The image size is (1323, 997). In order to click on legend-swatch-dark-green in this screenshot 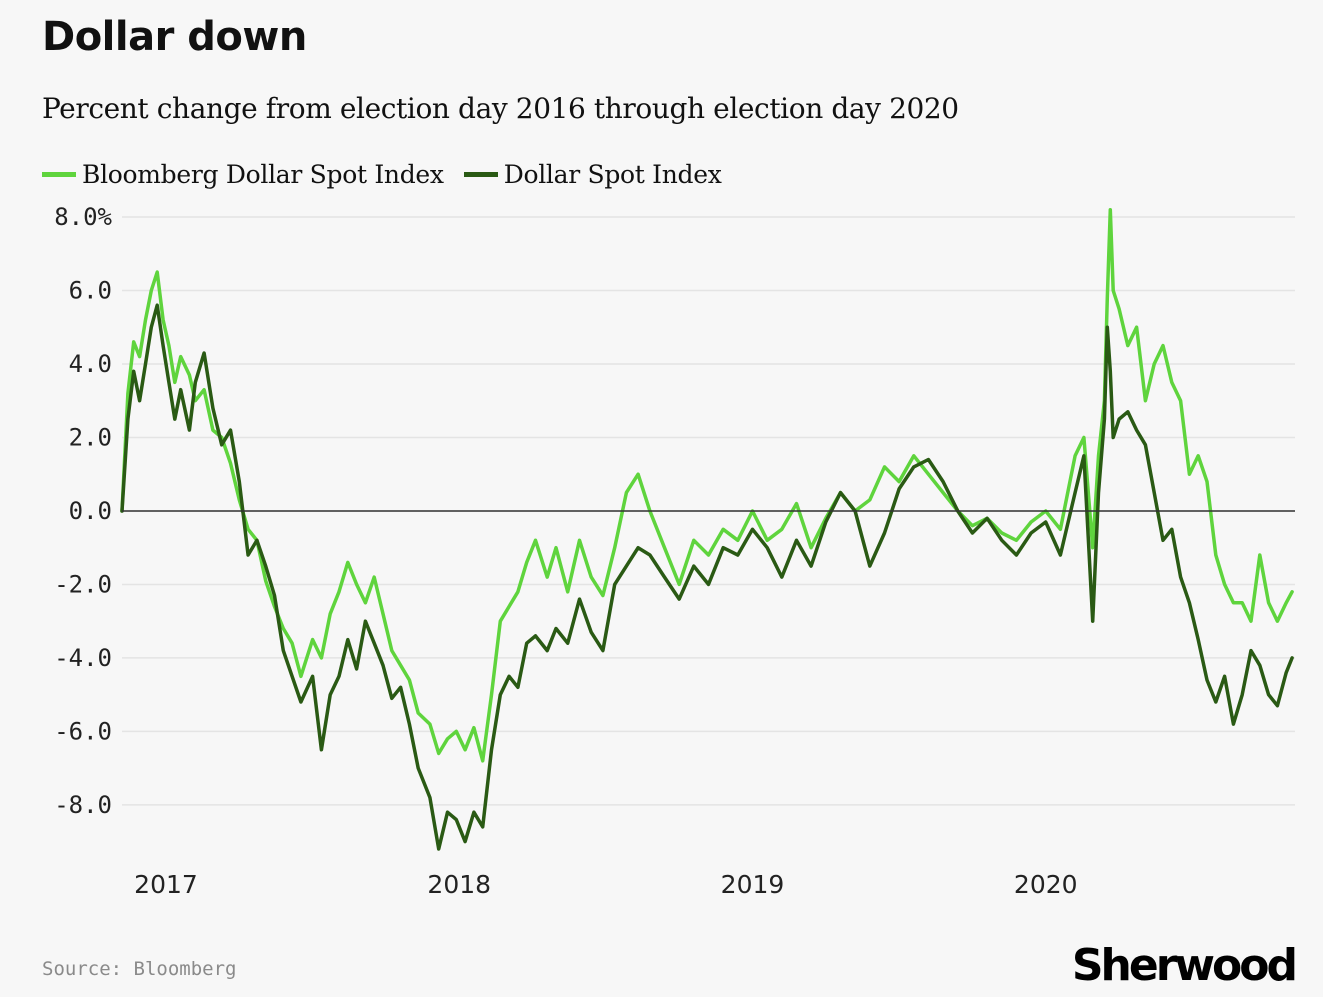, I will do `click(480, 174)`.